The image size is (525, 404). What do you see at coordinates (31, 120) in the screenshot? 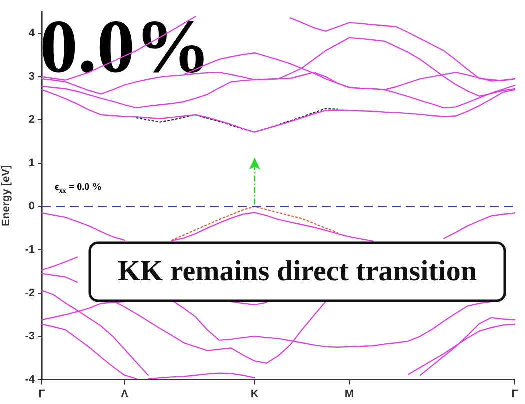
I see `y-tick-label: 2` at bounding box center [31, 120].